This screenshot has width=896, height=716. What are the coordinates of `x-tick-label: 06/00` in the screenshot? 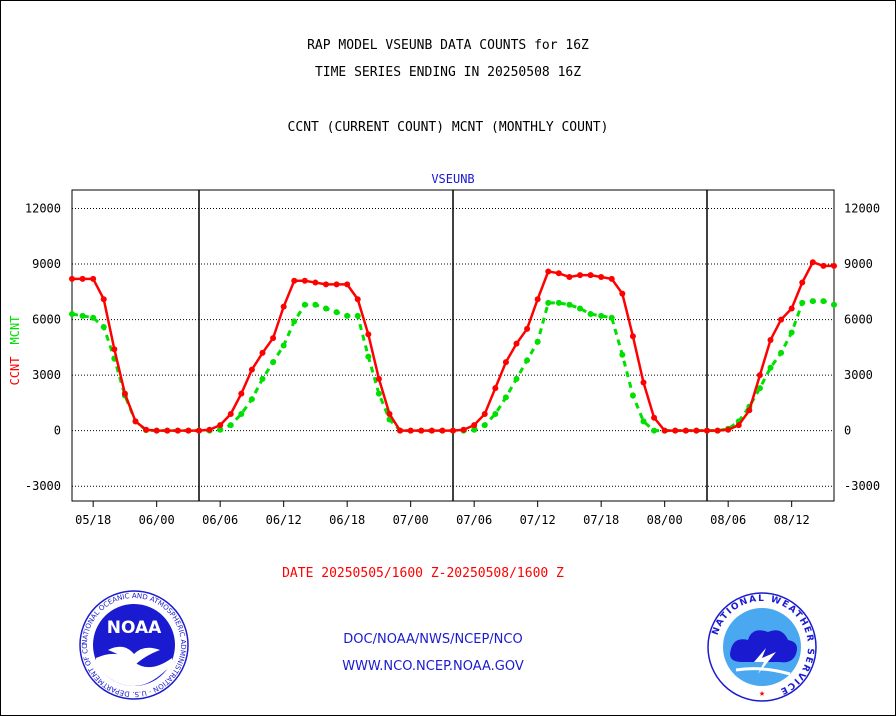 It's located at (157, 520).